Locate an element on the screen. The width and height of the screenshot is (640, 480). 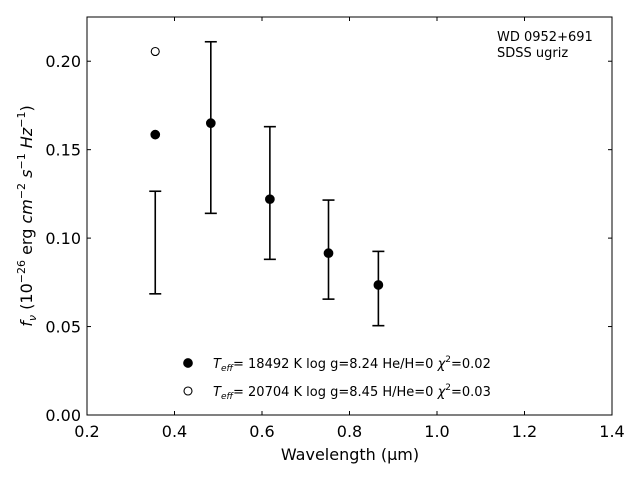
legend-entry: Teff= 18492 K log g=8.24 He/H=0 χ2=0.02 is located at coordinates (352, 364).